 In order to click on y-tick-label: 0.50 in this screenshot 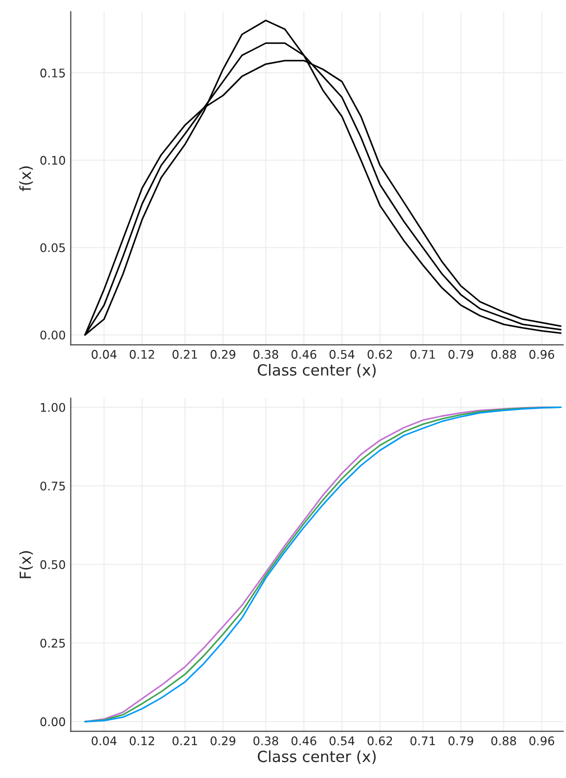, I will do `click(53, 565)`.